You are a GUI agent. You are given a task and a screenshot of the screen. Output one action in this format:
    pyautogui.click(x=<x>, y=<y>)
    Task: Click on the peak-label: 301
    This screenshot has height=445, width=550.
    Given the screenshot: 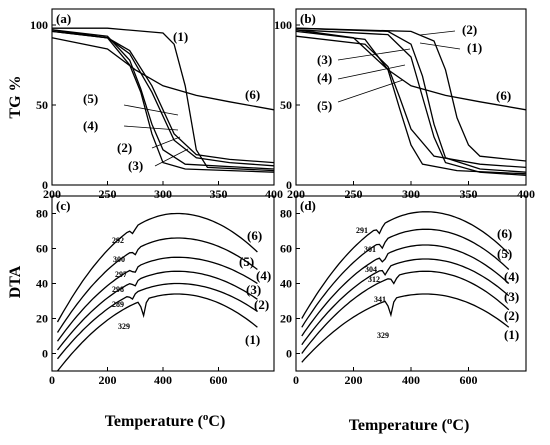 What is the action you would take?
    pyautogui.click(x=370, y=249)
    